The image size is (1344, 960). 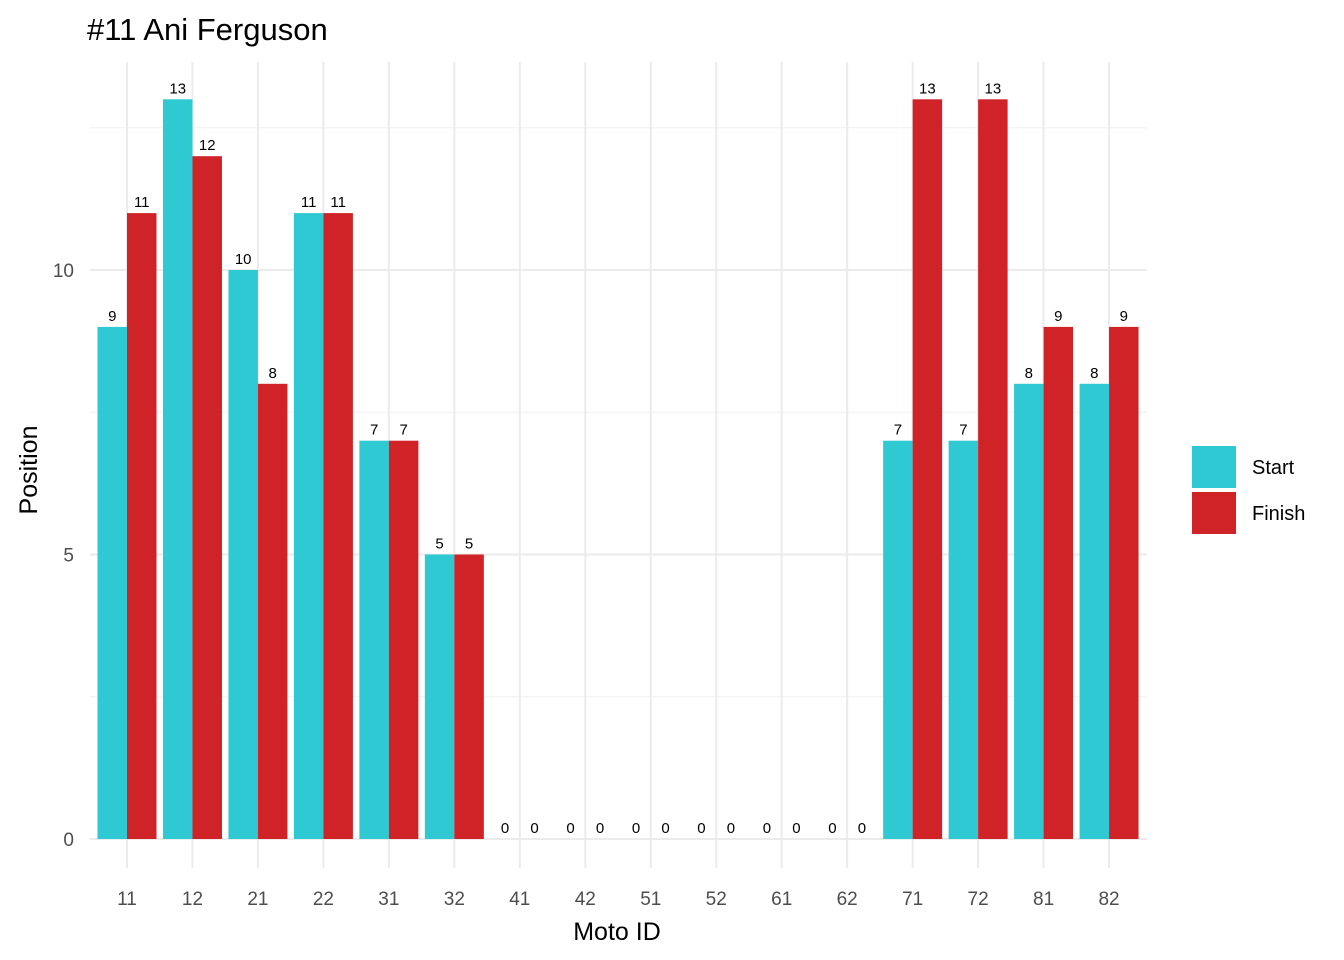 I want to click on data-label: 10, so click(x=243, y=259).